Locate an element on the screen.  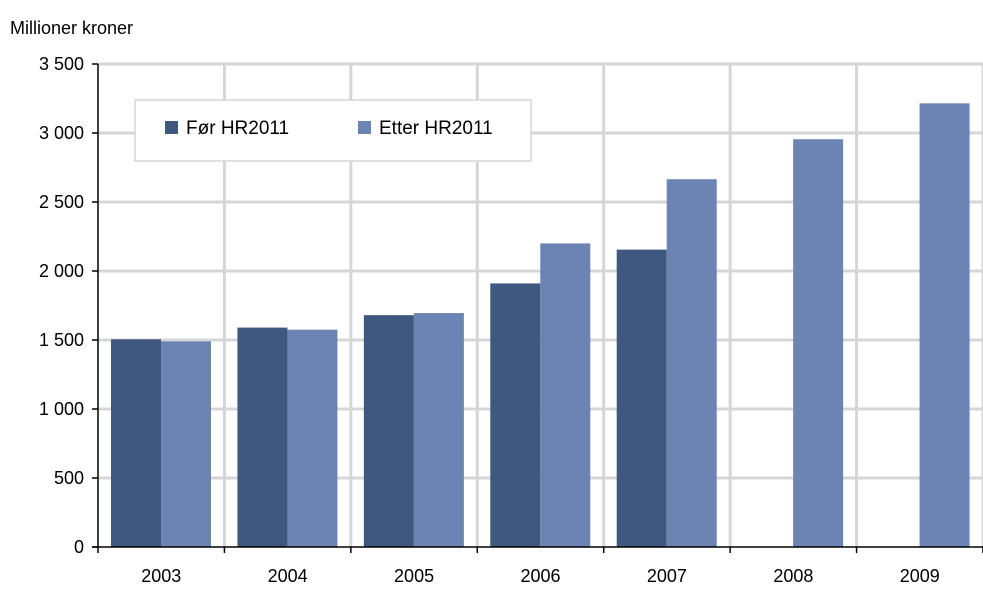
bar-for-hr2011-2004 is located at coordinates (262, 437).